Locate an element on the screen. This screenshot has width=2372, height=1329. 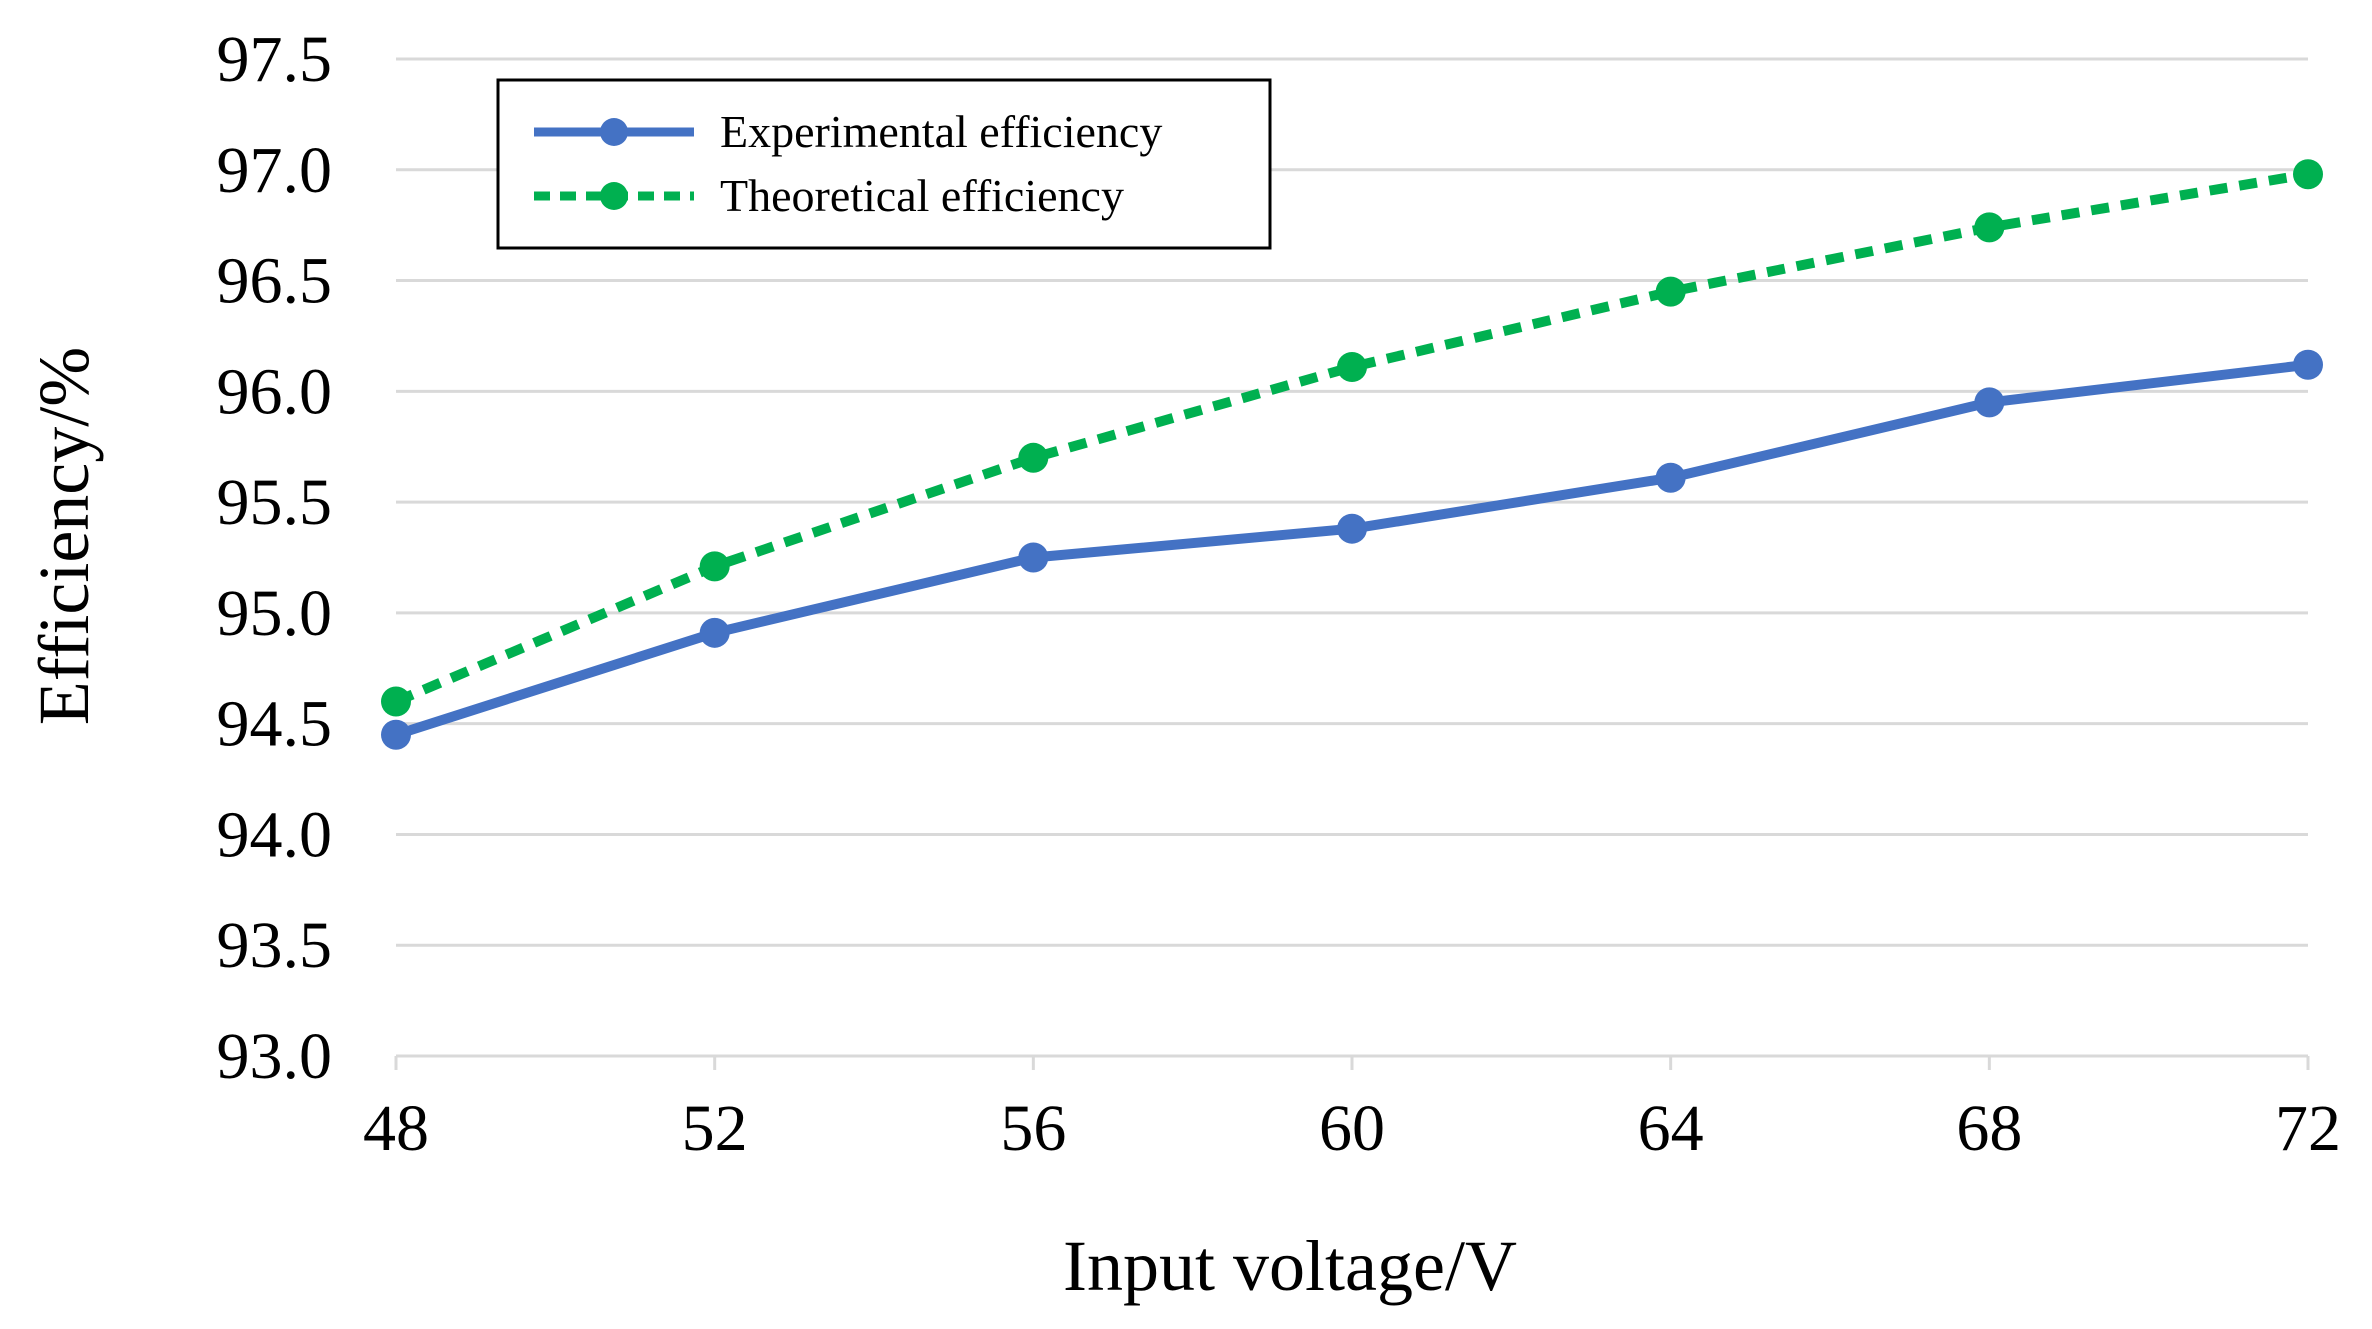
x-tick-label: 72 is located at coordinates (2308, 1128).